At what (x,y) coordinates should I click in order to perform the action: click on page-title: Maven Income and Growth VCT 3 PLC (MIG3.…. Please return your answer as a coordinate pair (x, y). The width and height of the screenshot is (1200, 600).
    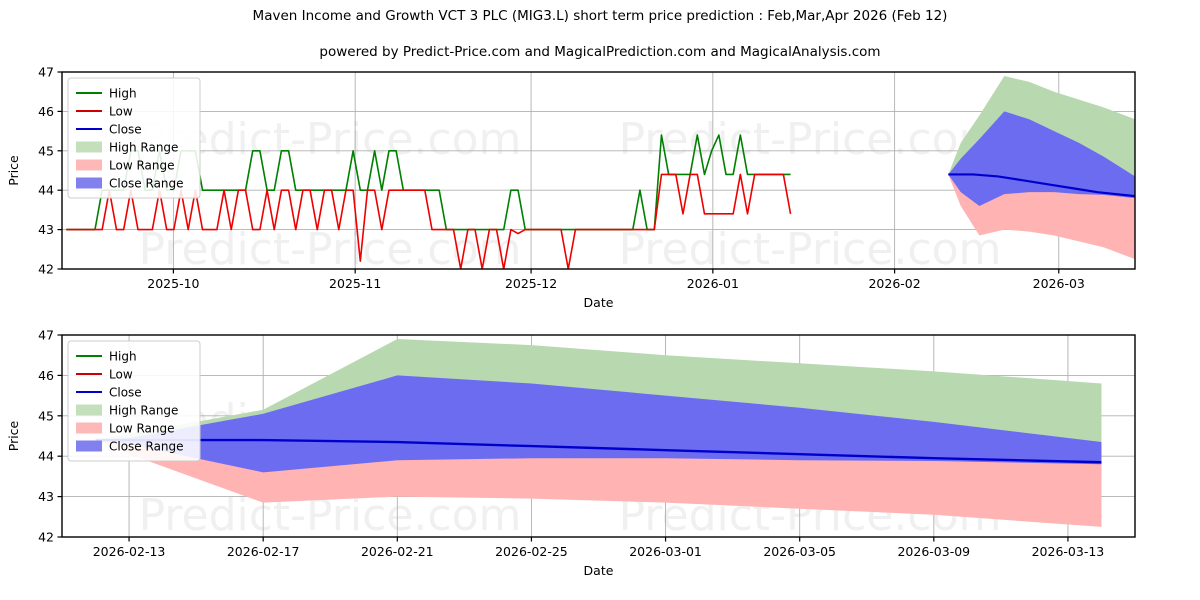
    Looking at the image, I should click on (600, 16).